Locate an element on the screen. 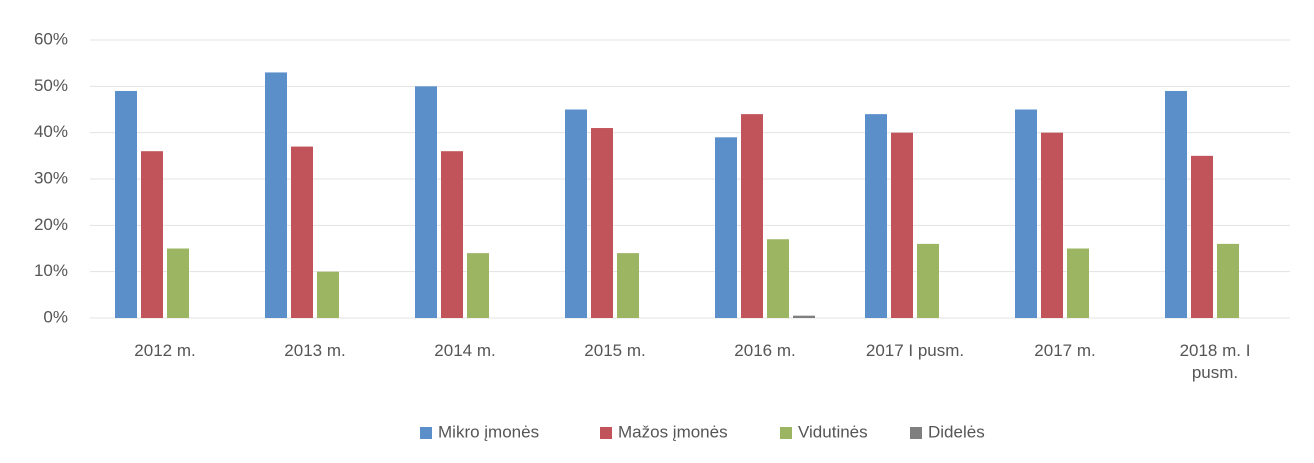 The width and height of the screenshot is (1314, 463). x-tick-label: 2017 m. is located at coordinates (1065, 350).